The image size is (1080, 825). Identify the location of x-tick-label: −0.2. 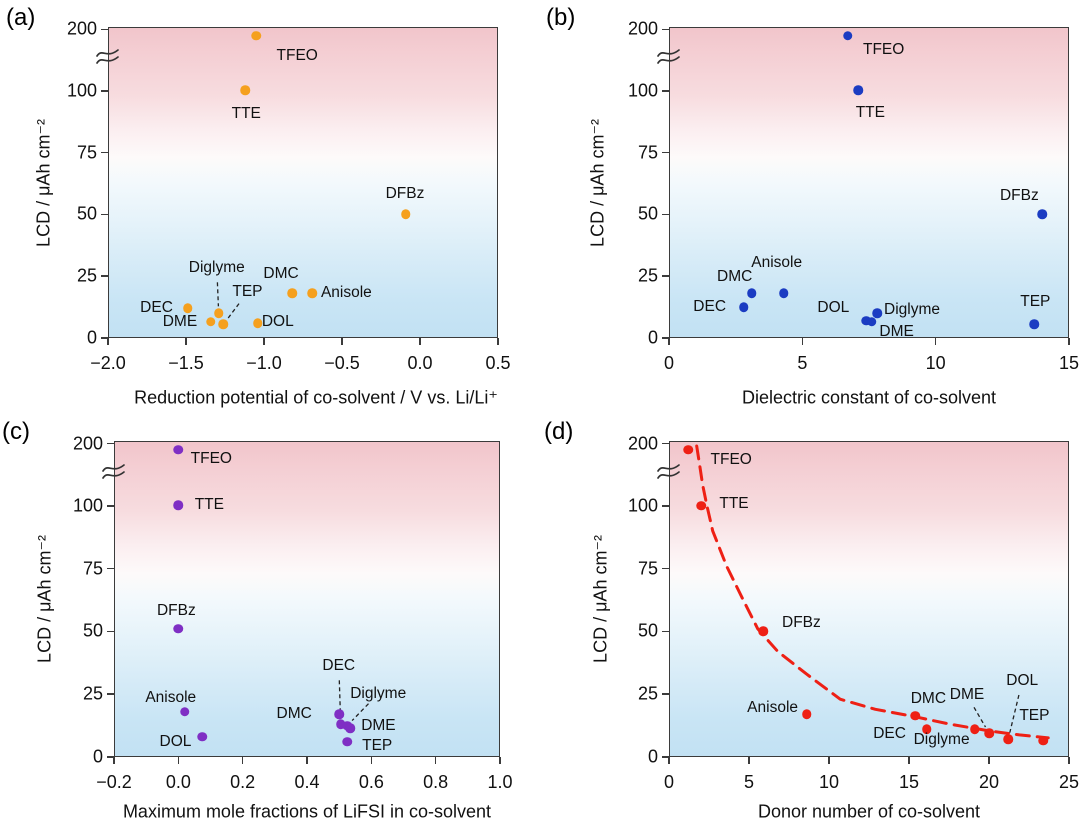
(114, 782).